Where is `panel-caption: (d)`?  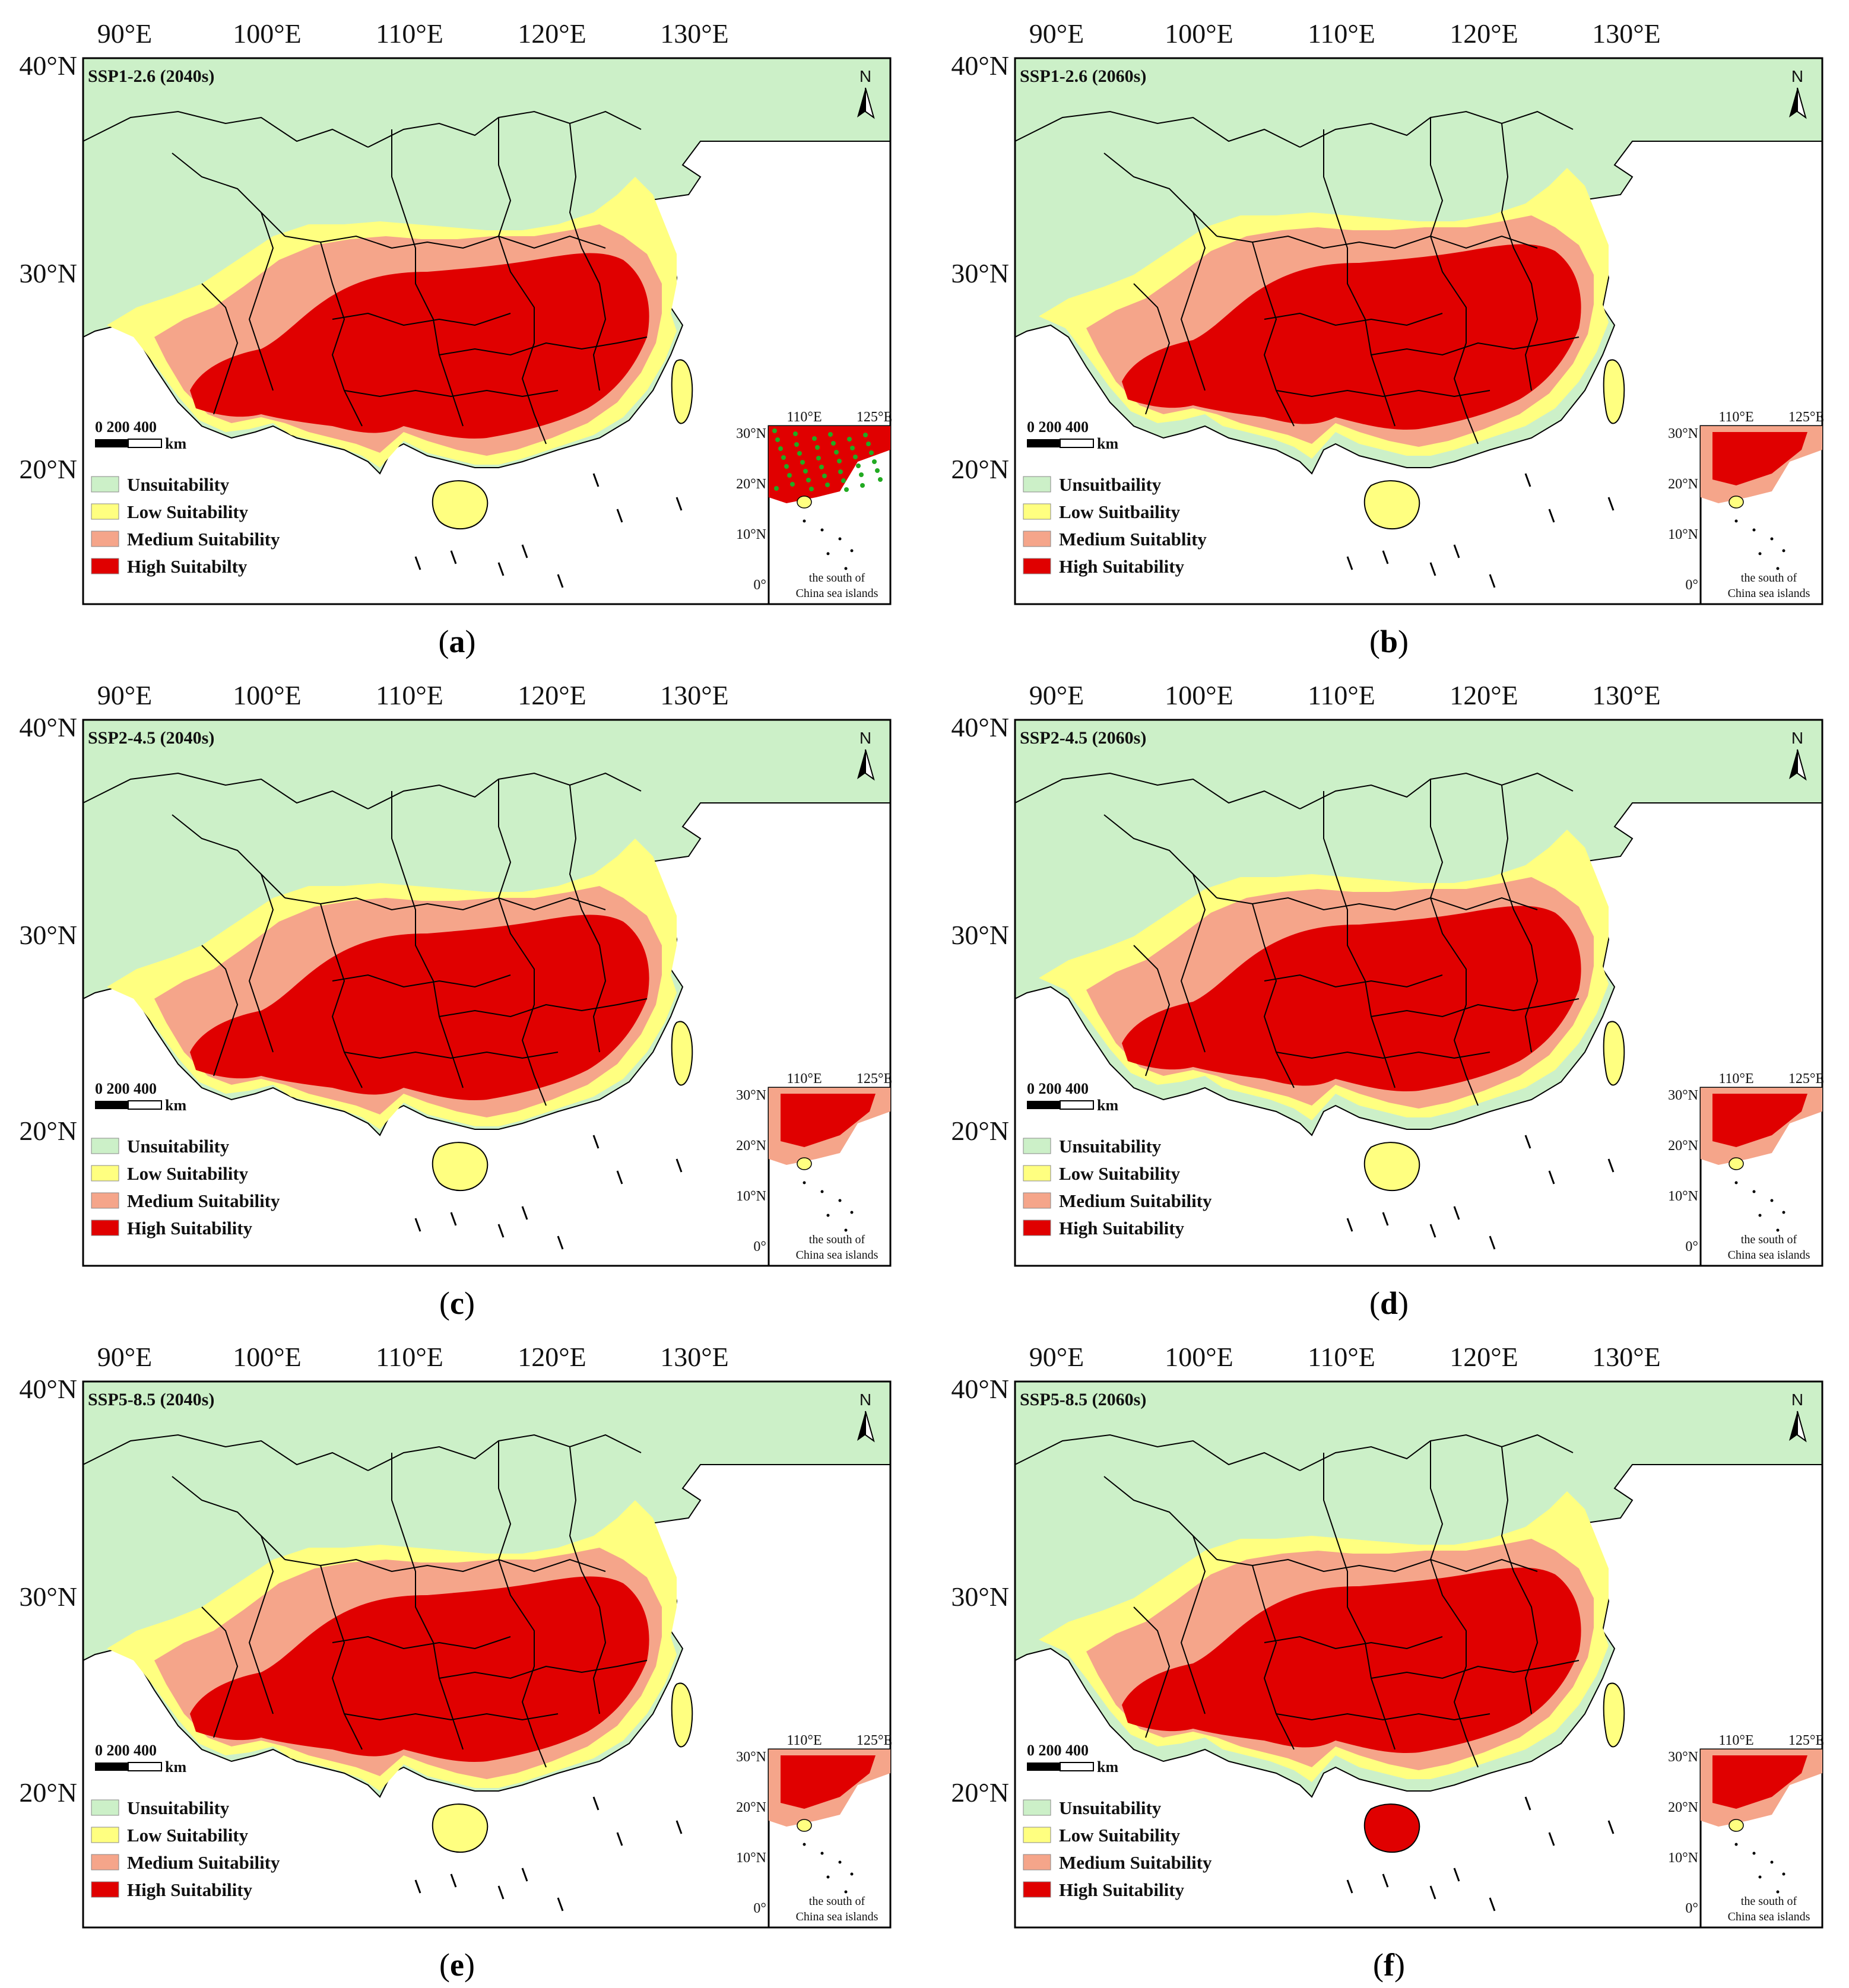
panel-caption: (d) is located at coordinates (1389, 1303).